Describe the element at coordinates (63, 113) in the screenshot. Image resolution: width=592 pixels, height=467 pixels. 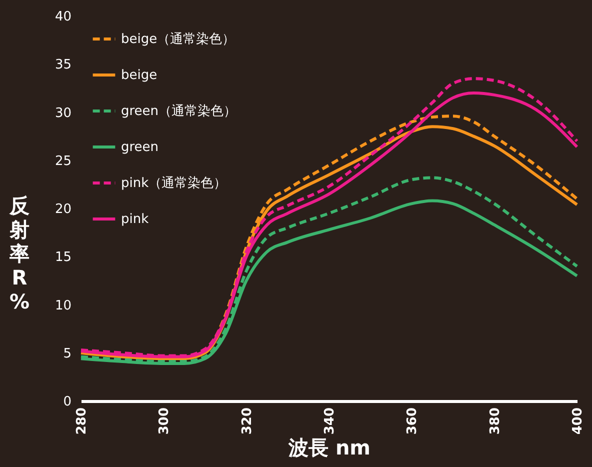
I see `y-tick-label: 30` at that location.